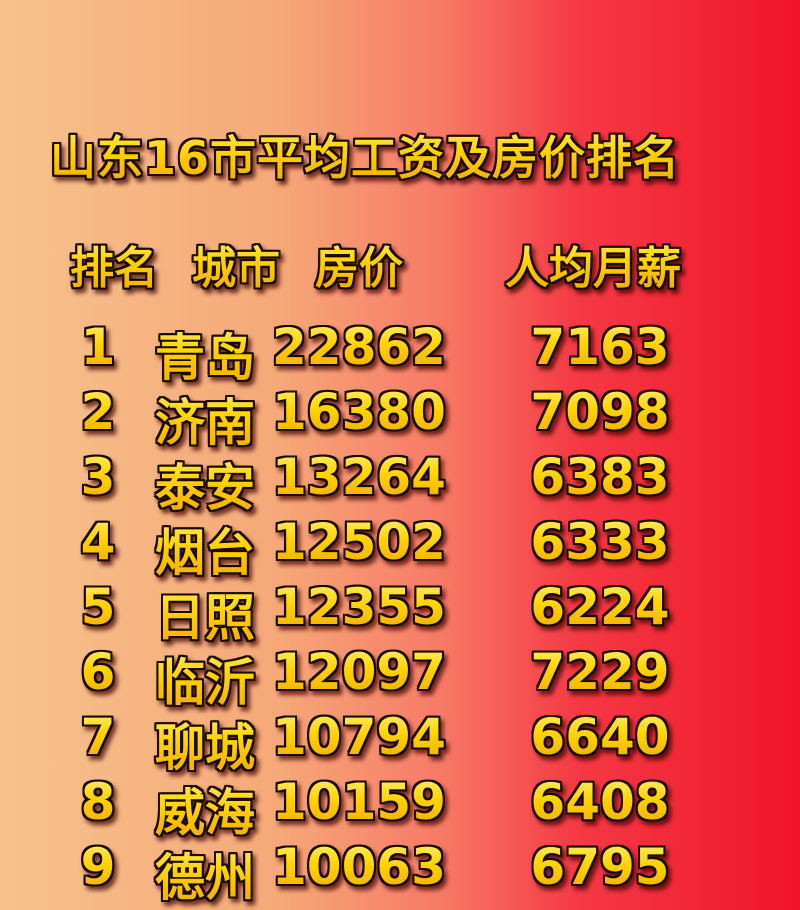  What do you see at coordinates (600, 347) in the screenshot?
I see `cell-salary: 7163` at bounding box center [600, 347].